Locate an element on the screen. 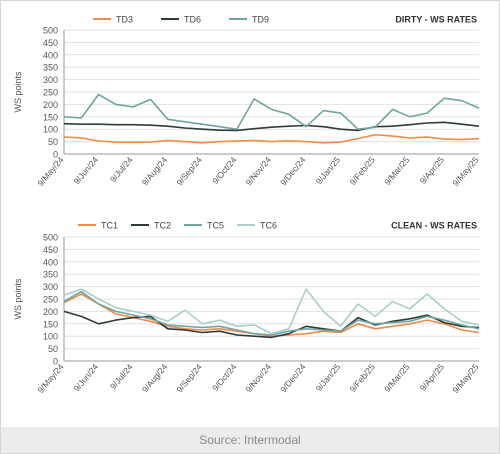  chart2-xtick-label: 9/Oct/24 is located at coordinates (224, 377).